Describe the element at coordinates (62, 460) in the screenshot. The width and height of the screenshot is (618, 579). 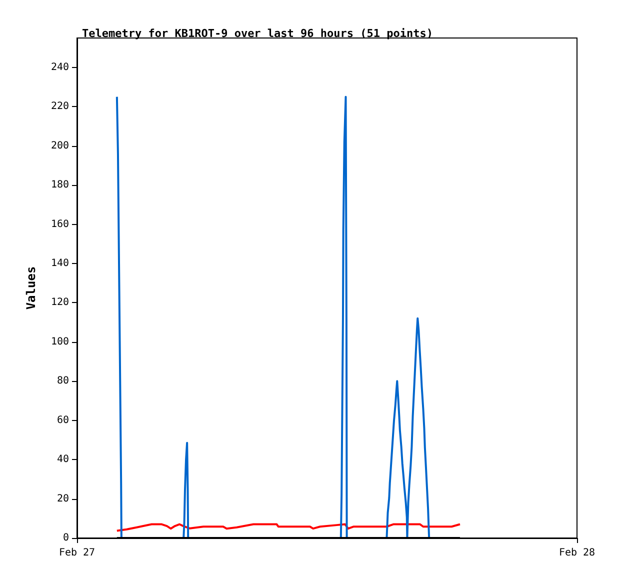
I see `y-tick-label: 40` at that location.